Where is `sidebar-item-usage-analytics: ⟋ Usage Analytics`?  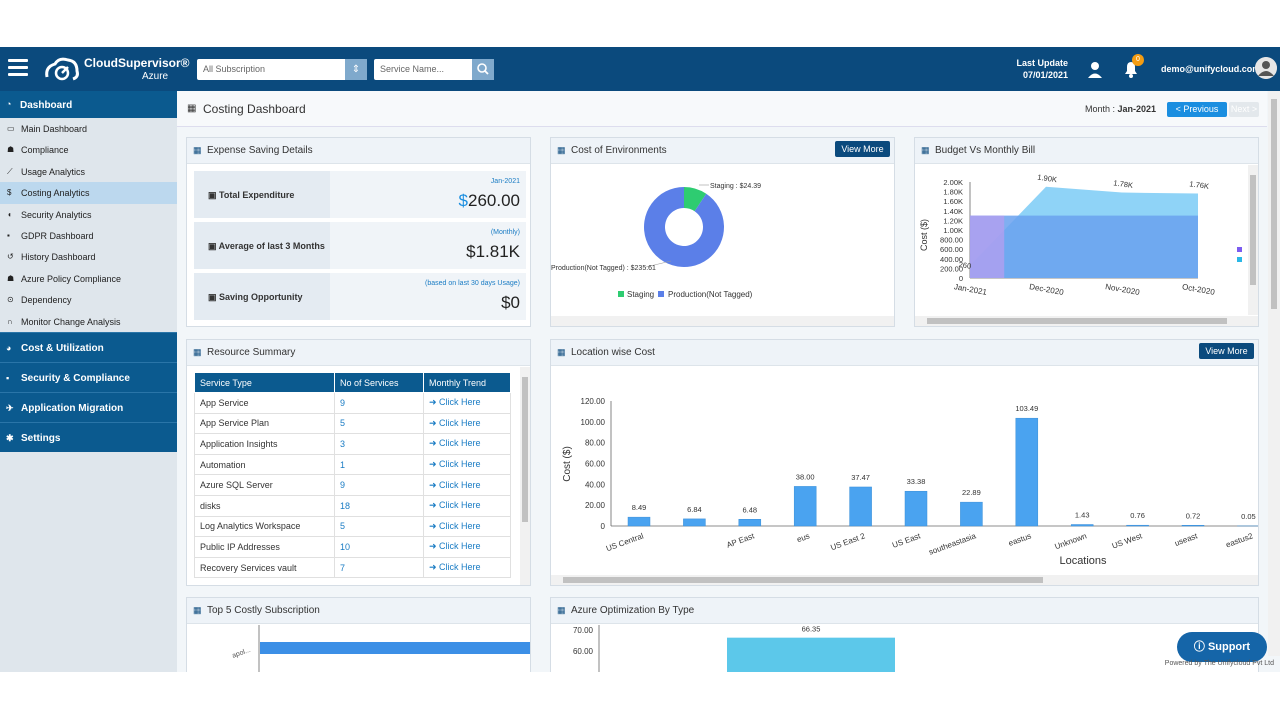
sidebar-item-usage-analytics: ⟋ Usage Analytics is located at coordinates (88, 171).